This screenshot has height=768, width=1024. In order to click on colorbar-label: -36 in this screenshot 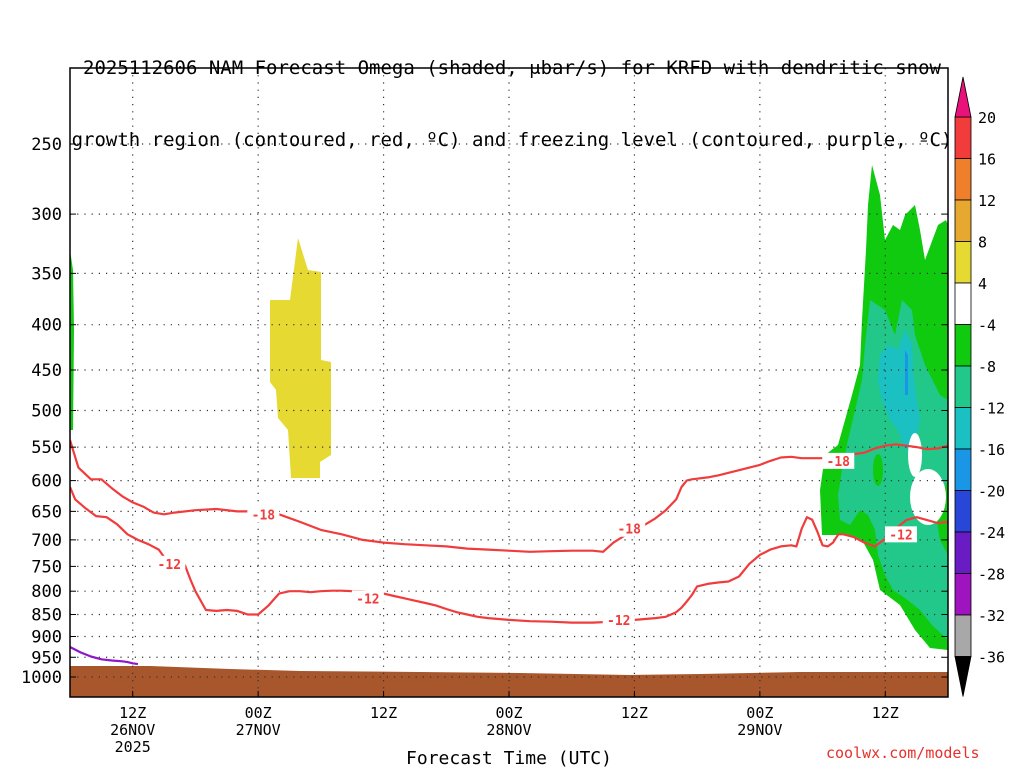, I will do `click(991, 658)`.